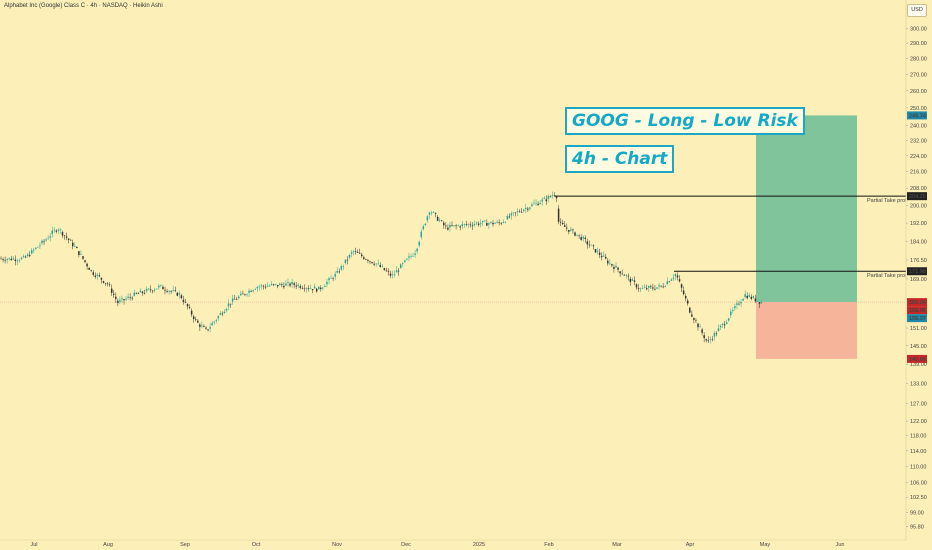 The width and height of the screenshot is (932, 550). What do you see at coordinates (918, 59) in the screenshot?
I see `y-tick-label: 280.00` at bounding box center [918, 59].